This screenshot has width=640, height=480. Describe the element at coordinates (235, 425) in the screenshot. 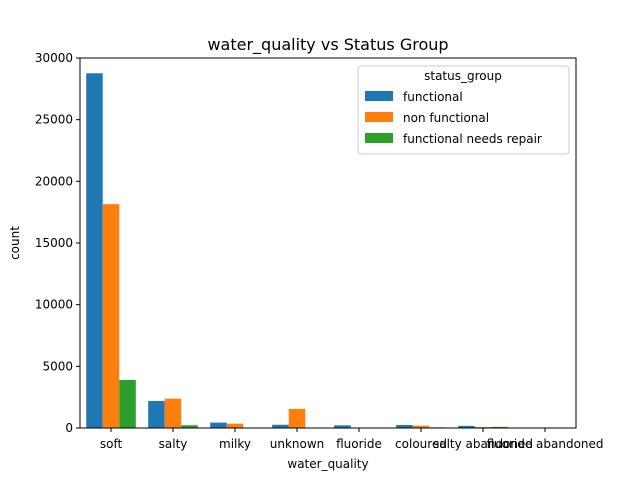

I see `bar-milky-non-functional` at that location.